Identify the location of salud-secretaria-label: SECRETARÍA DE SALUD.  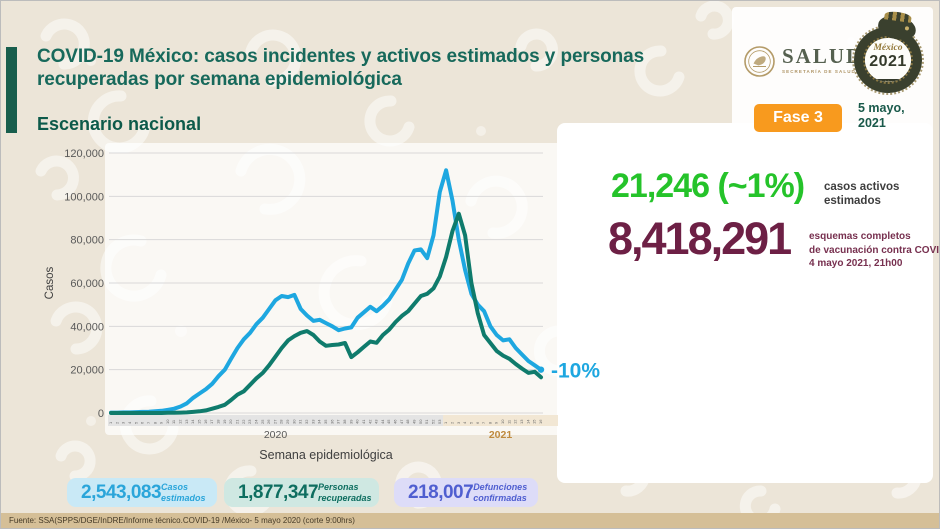
(819, 72).